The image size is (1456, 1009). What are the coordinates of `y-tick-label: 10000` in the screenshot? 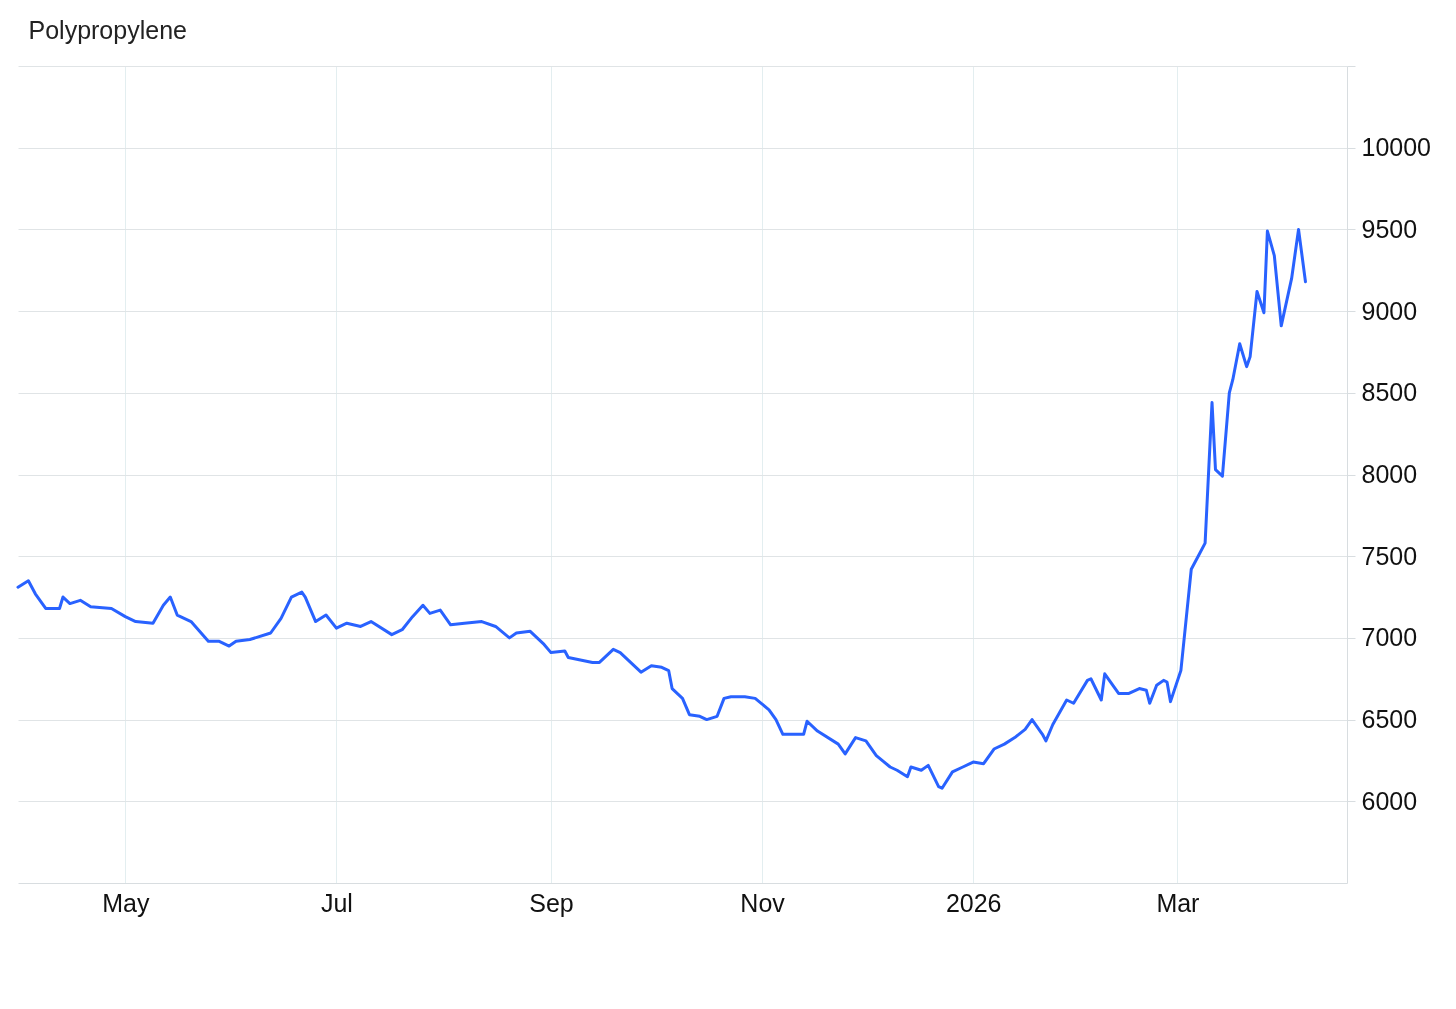 It's located at (1396, 147).